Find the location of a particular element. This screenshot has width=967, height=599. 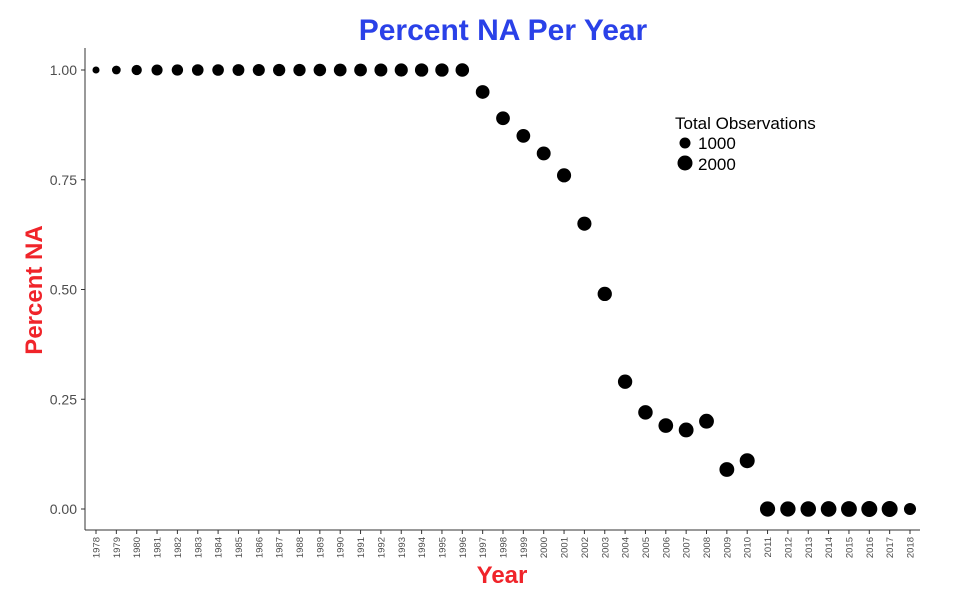

y-axis-title: Percent NA is located at coordinates (34, 289).